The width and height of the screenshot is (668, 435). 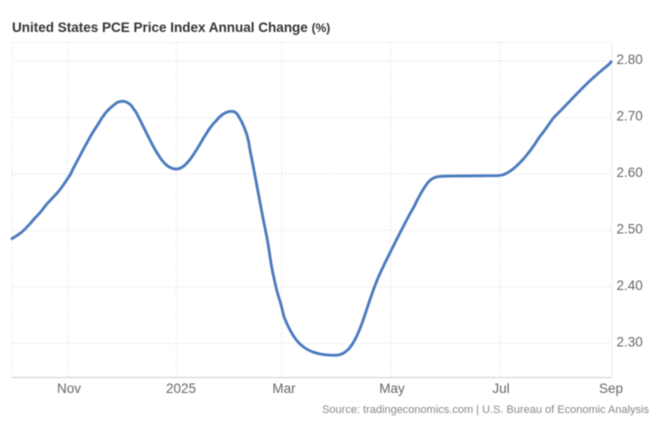 I want to click on svg-text: 2.40, so click(x=630, y=285).